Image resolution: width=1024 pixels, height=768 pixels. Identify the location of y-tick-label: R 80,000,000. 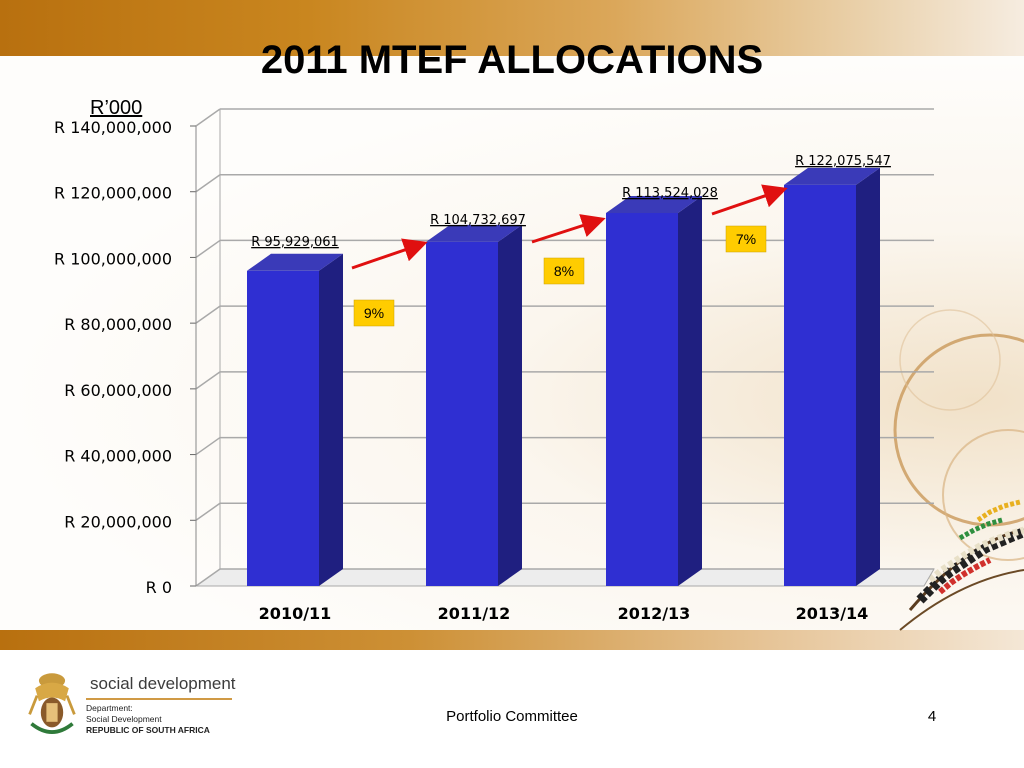
(118, 324).